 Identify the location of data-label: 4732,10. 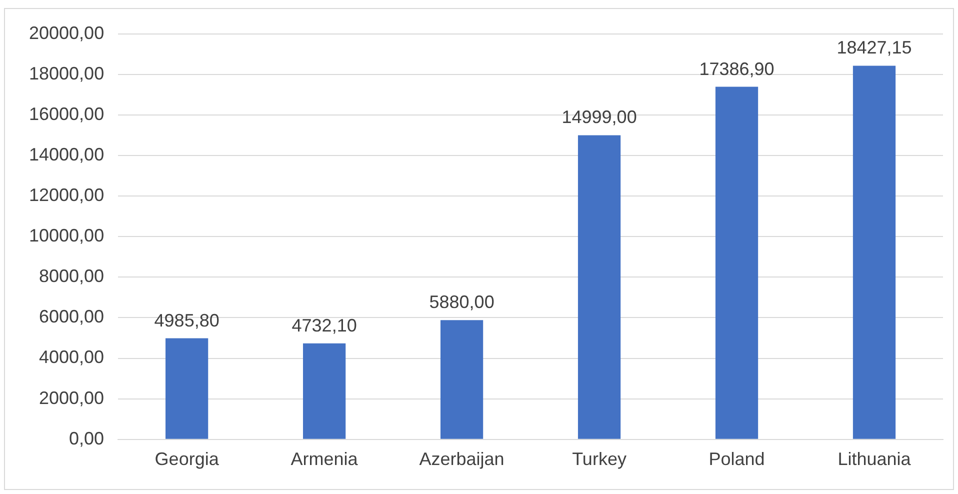
(324, 325).